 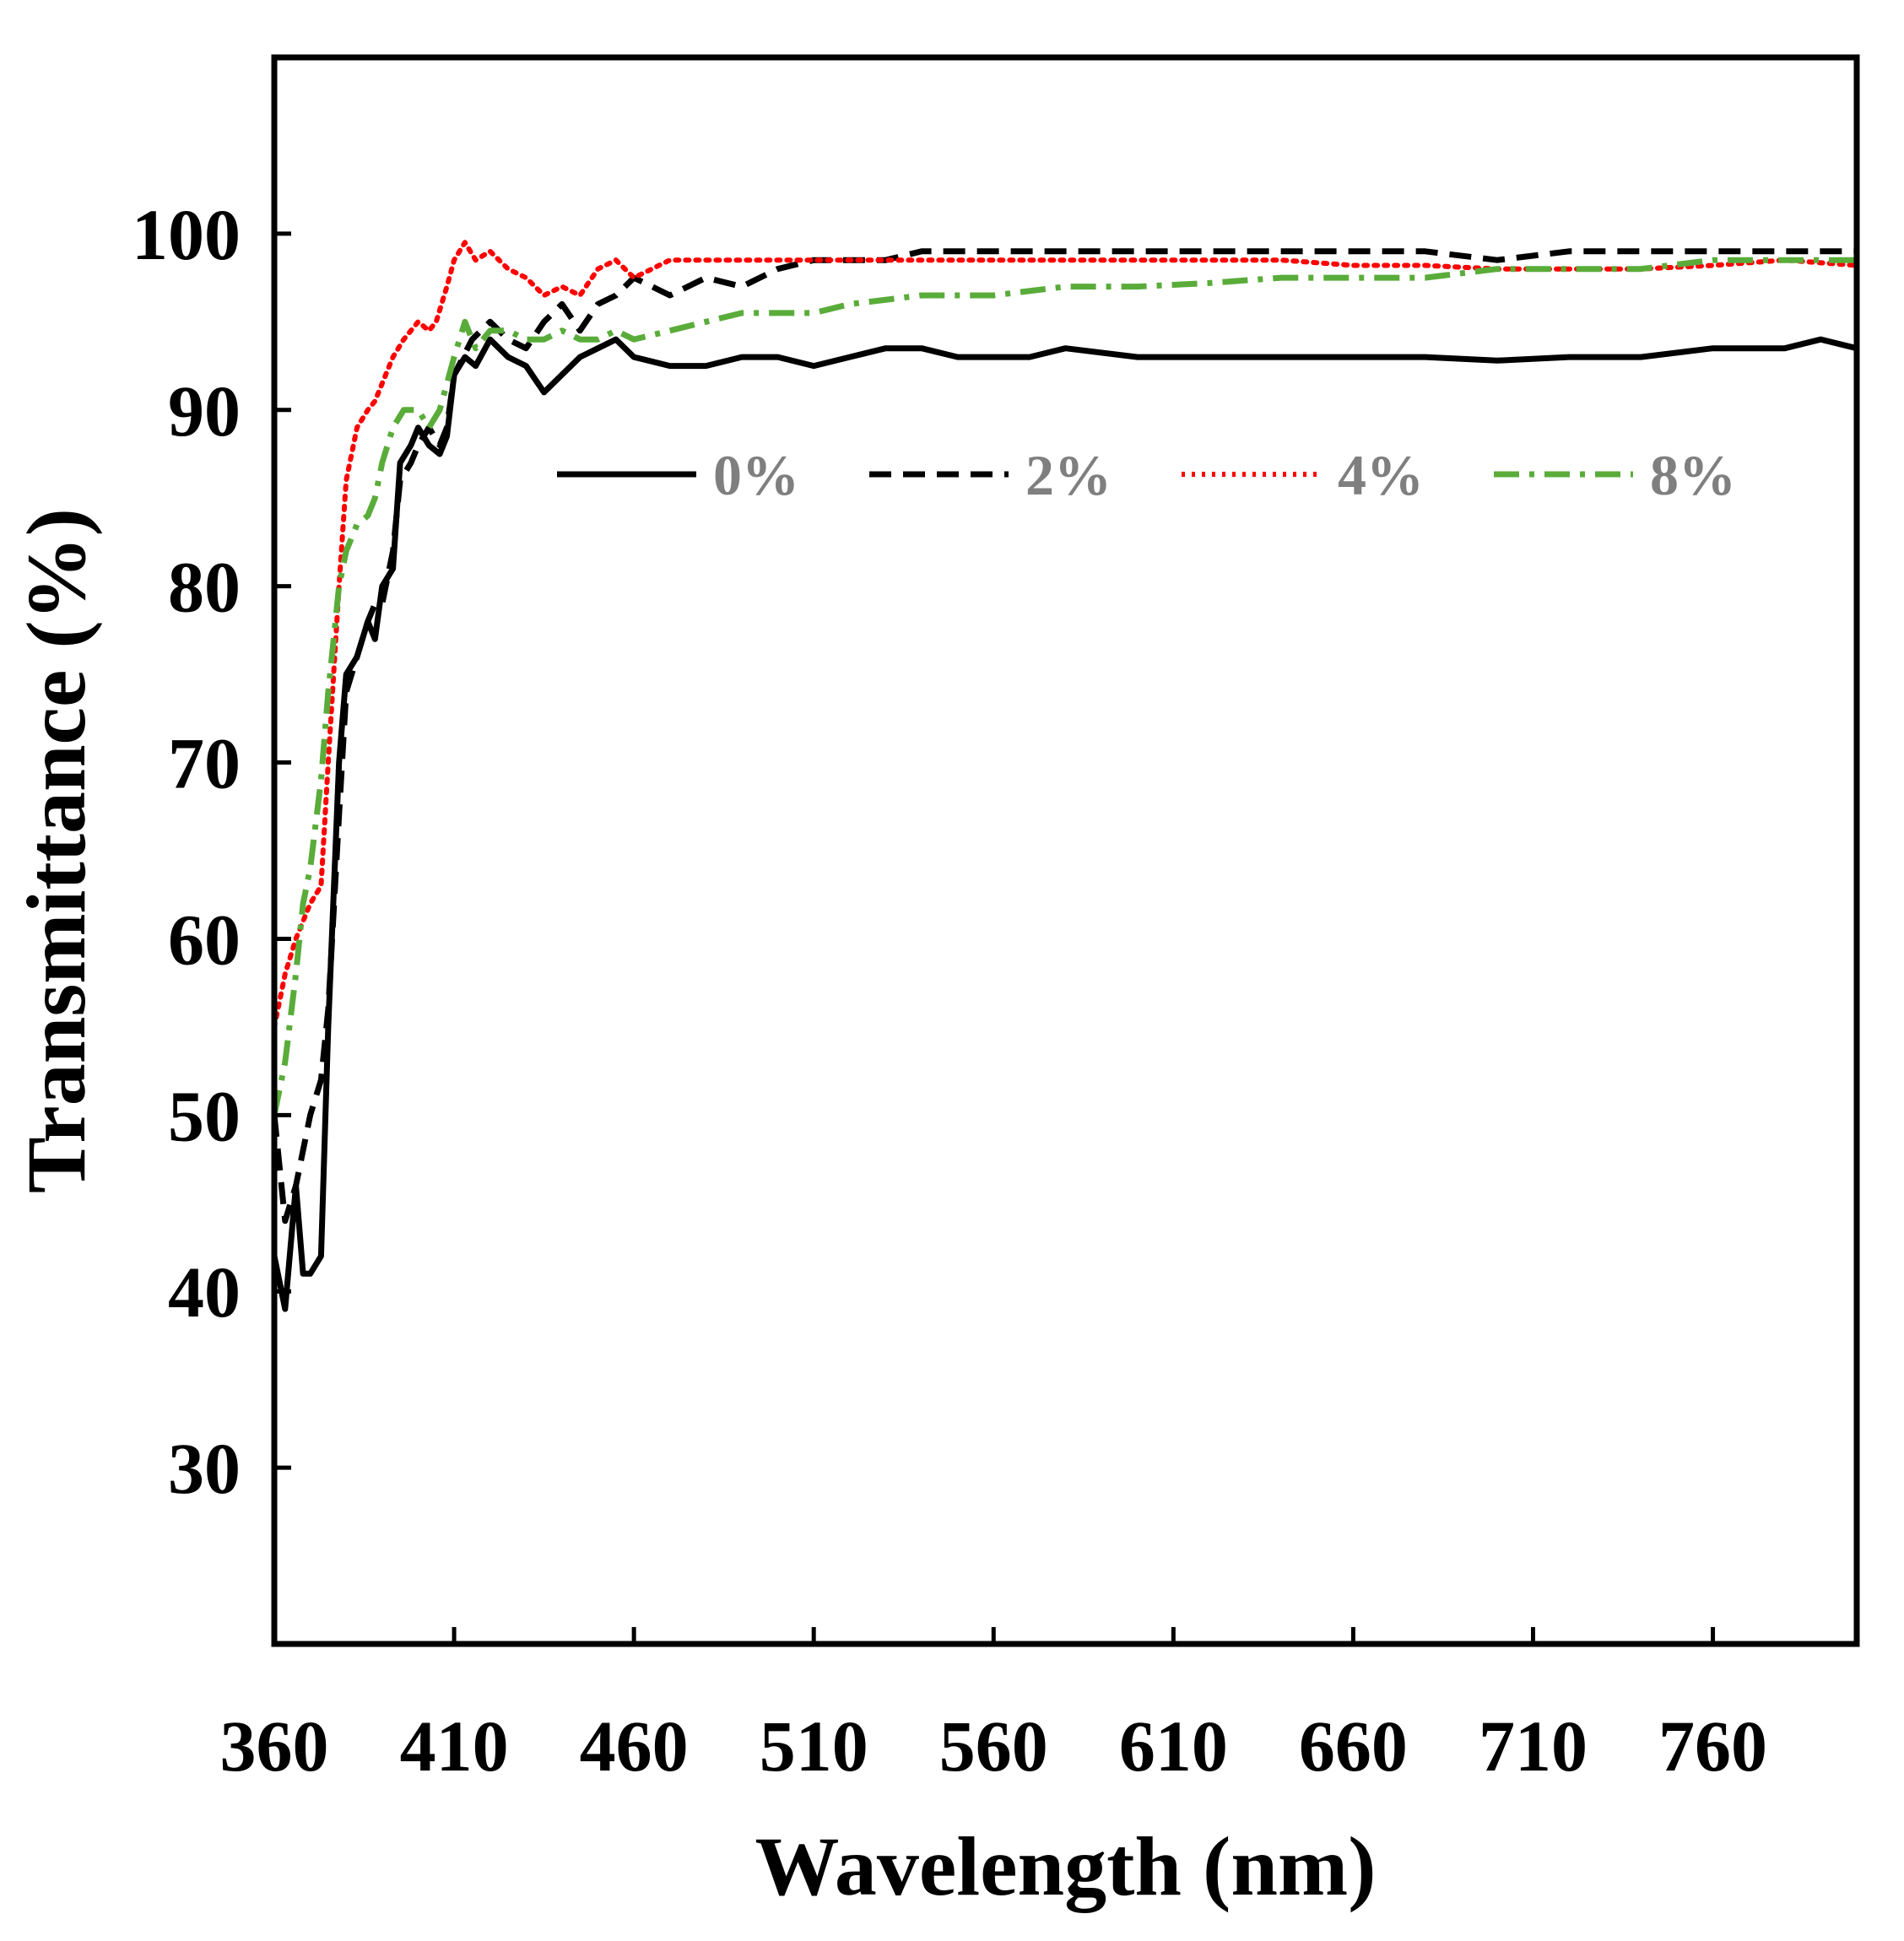 I want to click on x-tick-label: 610, so click(x=1173, y=1747).